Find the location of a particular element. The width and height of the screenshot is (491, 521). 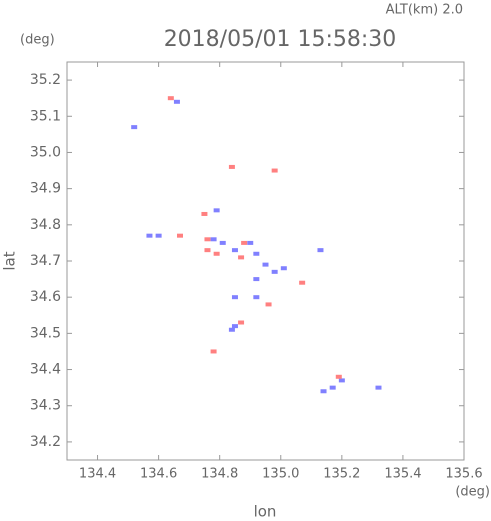

y-tick-label: 34.9 is located at coordinates (45, 189).